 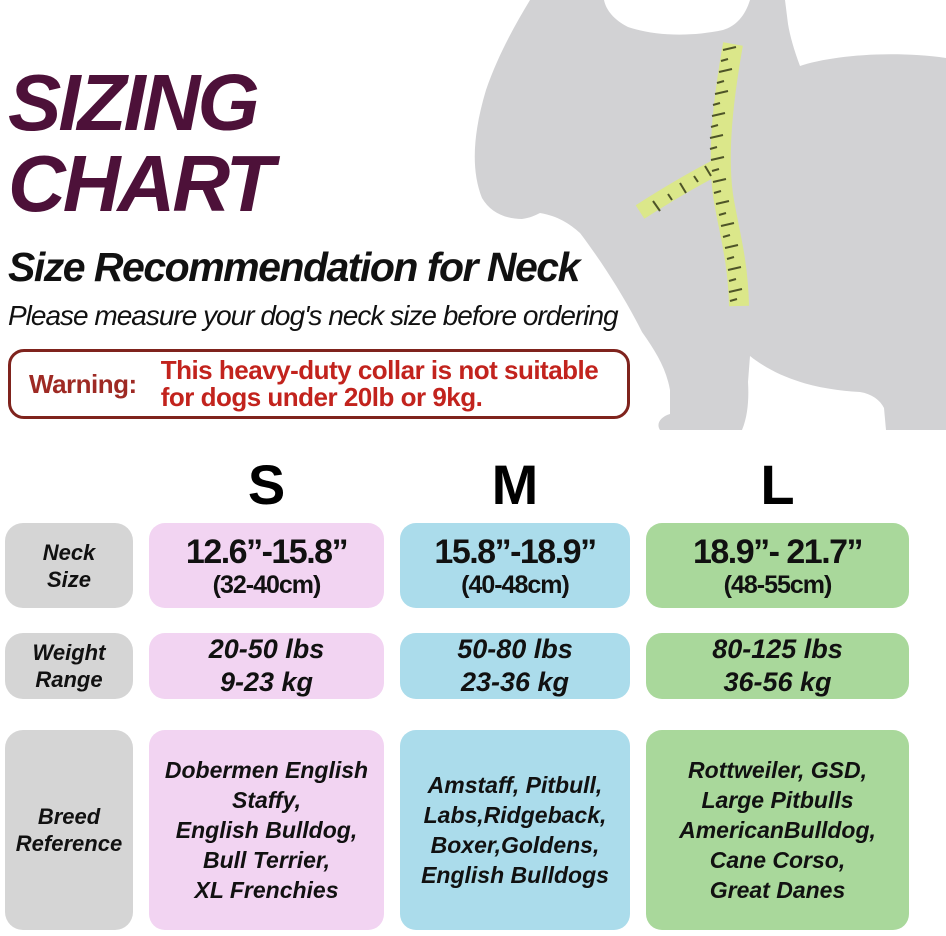 What do you see at coordinates (515, 584) in the screenshot?
I see `neck-size-cm: (40-48cm)` at bounding box center [515, 584].